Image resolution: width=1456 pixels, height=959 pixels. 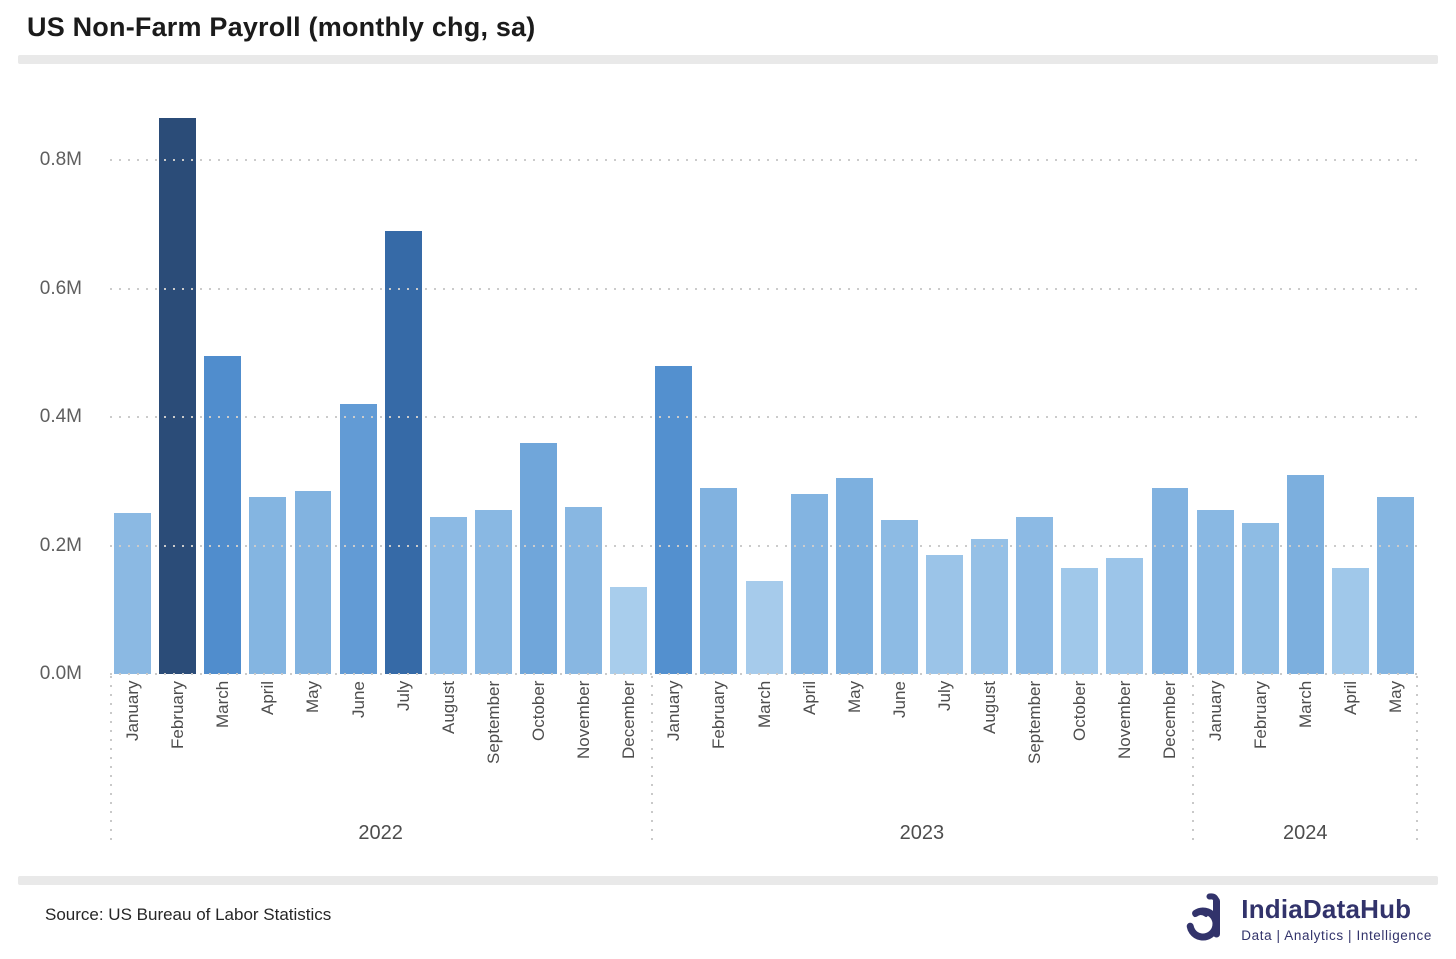 What do you see at coordinates (1035, 595) in the screenshot?
I see `bar-2023-september` at bounding box center [1035, 595].